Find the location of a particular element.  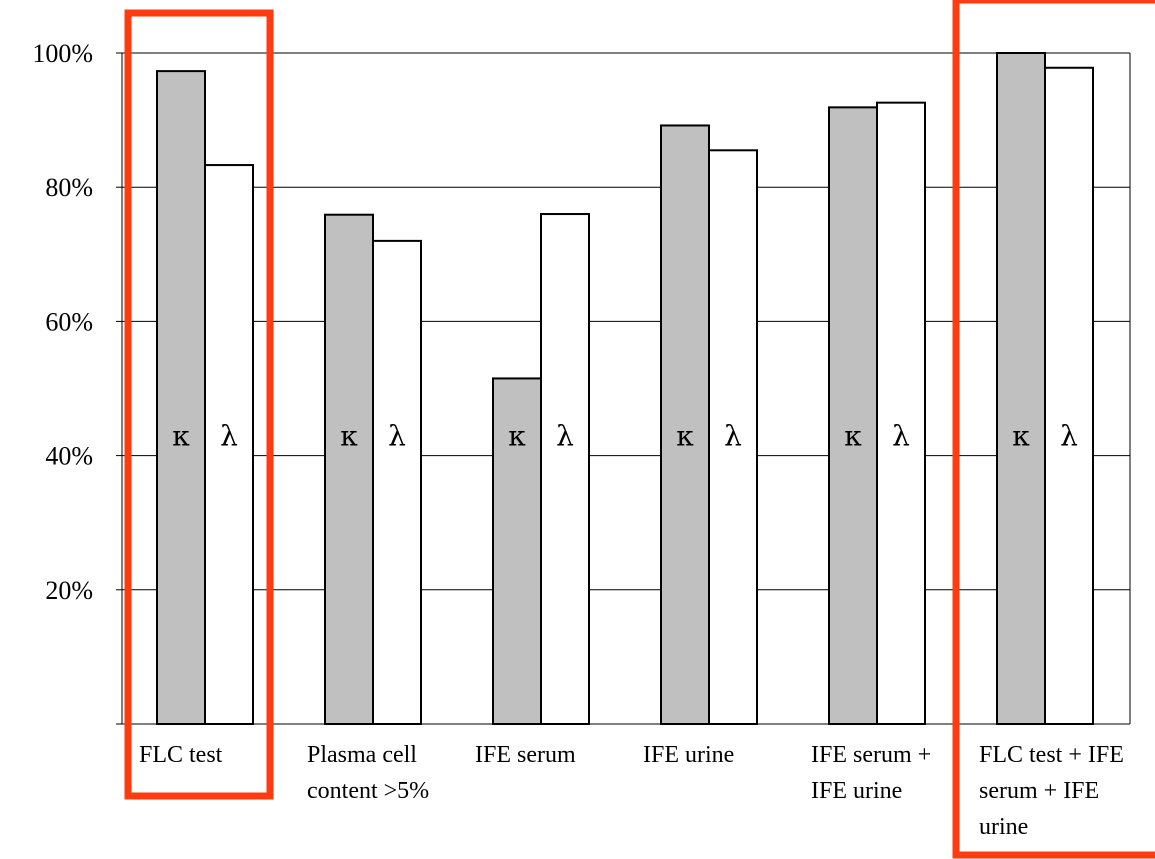

y-tick-label: 60% is located at coordinates (69, 321).